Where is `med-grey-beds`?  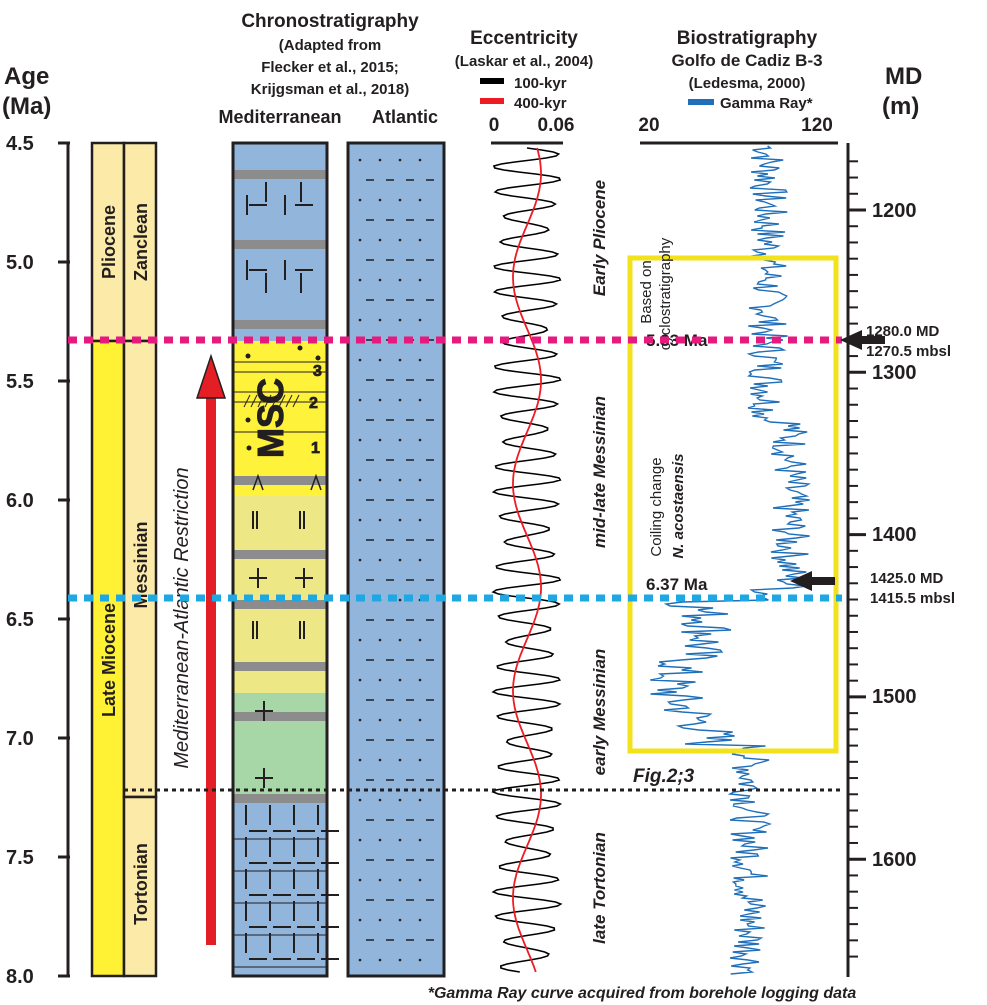 med-grey-beds is located at coordinates (280, 486).